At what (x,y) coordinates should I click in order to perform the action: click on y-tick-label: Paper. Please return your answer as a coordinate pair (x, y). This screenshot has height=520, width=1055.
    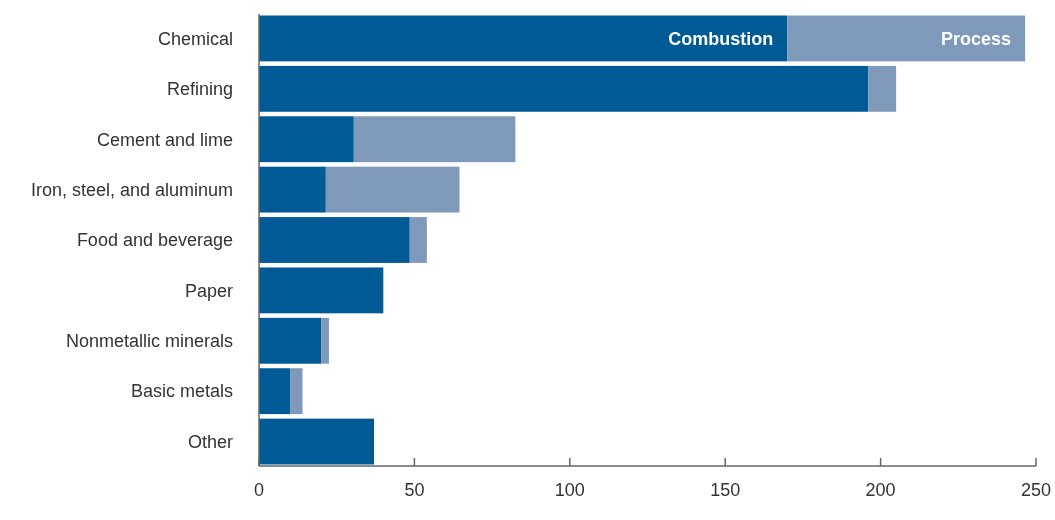
    Looking at the image, I should click on (208, 290).